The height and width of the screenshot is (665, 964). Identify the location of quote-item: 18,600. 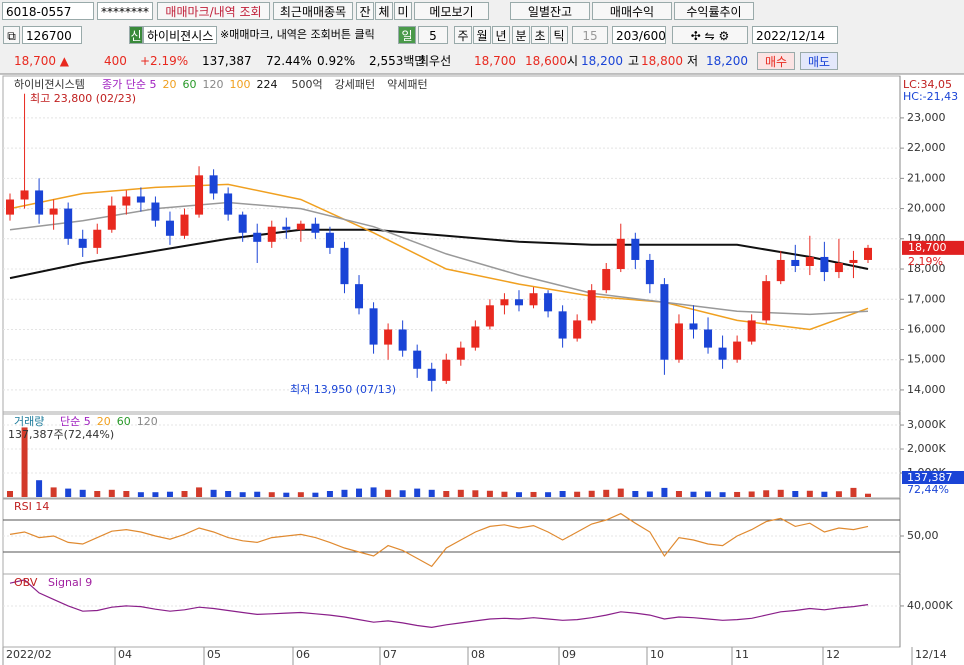
(546, 61).